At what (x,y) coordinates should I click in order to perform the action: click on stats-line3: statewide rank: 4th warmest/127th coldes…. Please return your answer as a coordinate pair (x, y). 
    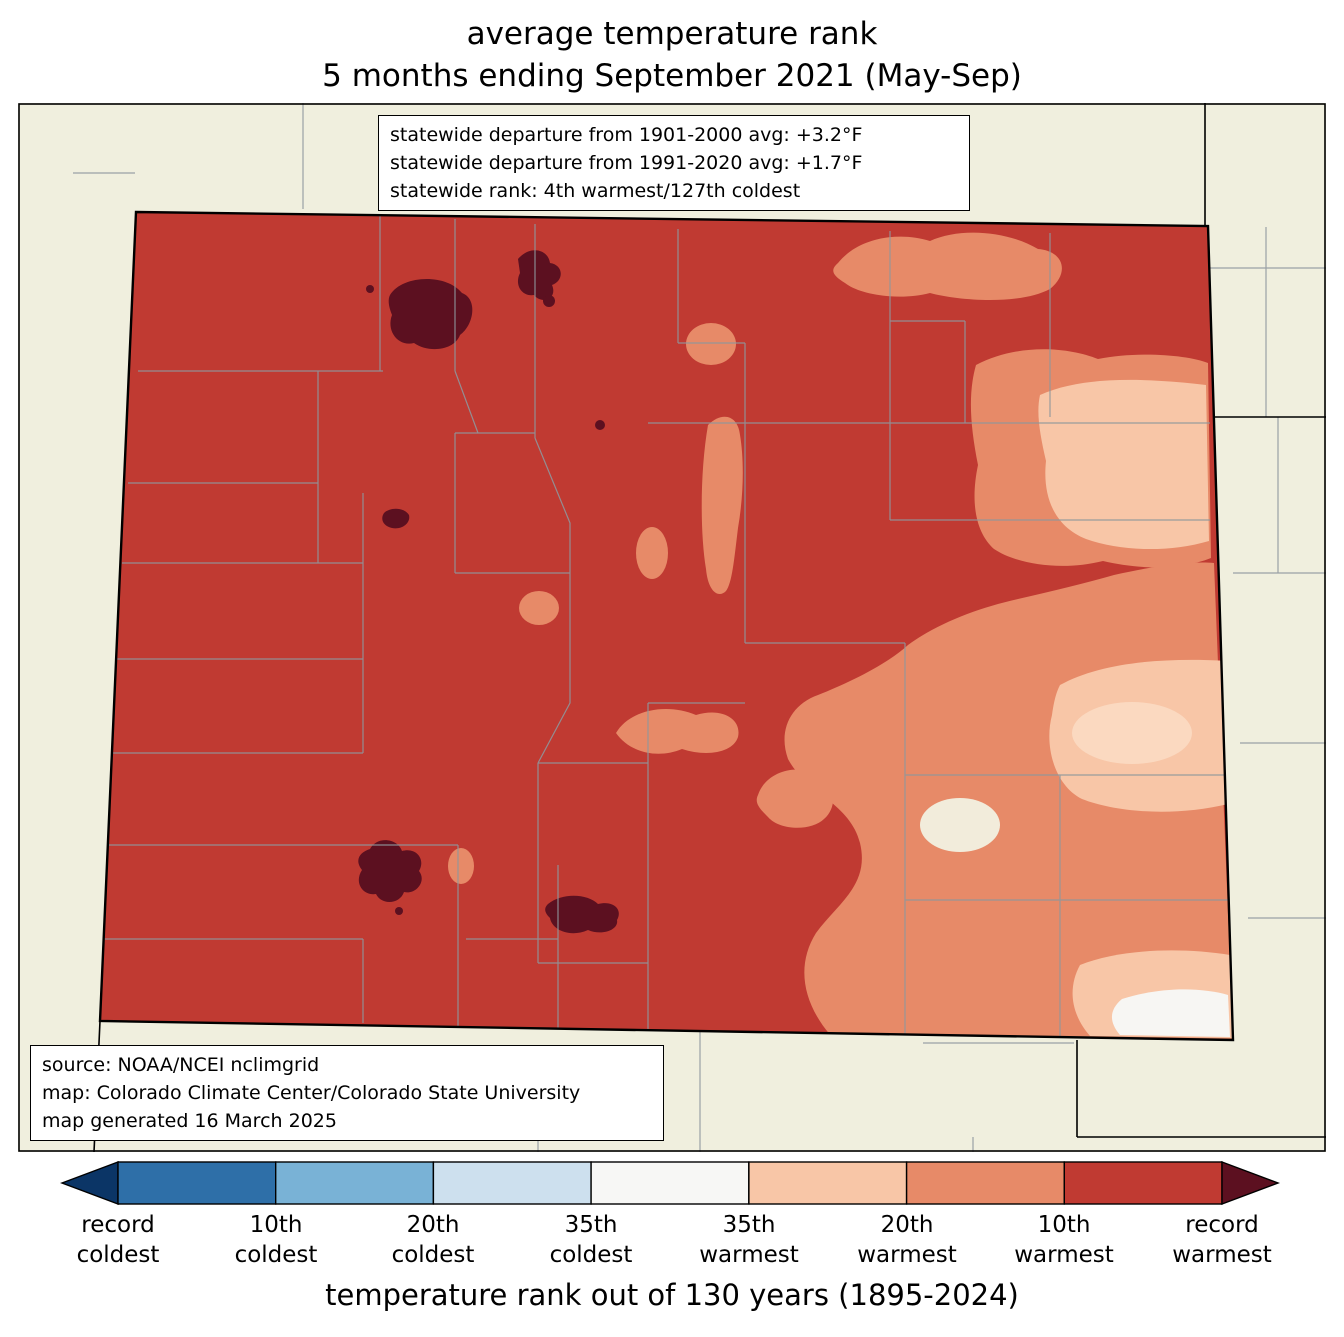
    Looking at the image, I should click on (595, 191).